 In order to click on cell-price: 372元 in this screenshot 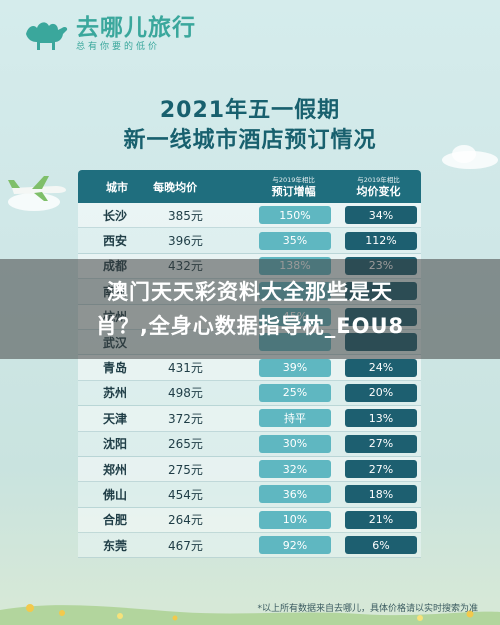, I will do `click(185, 418)`.